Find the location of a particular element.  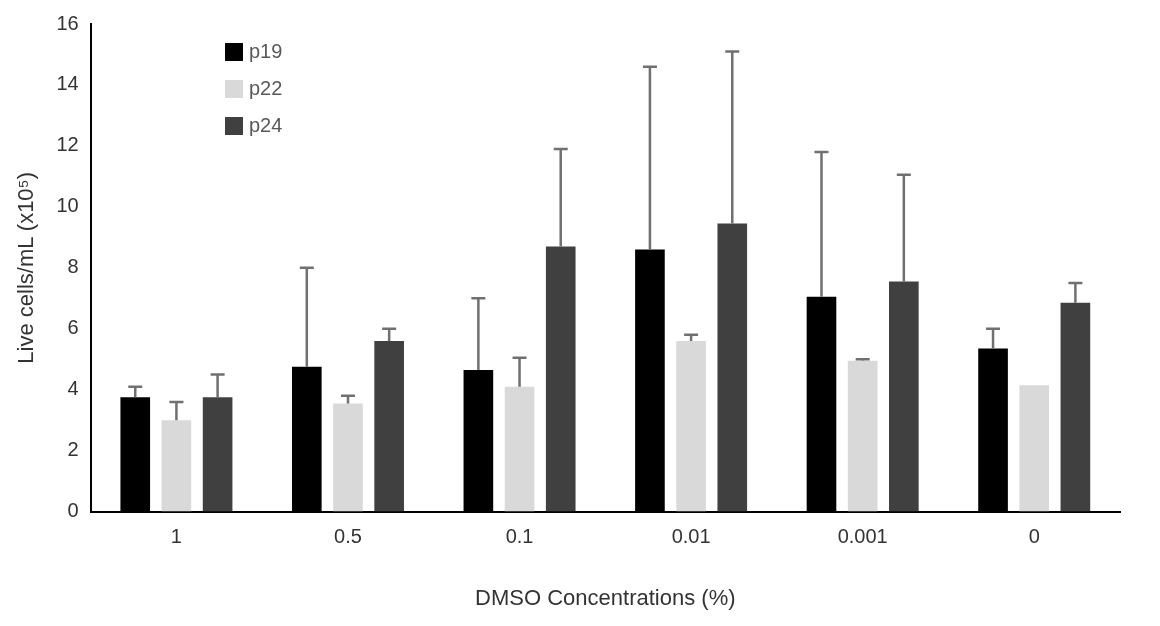

x-tick-label: 0.001 is located at coordinates (862, 536).